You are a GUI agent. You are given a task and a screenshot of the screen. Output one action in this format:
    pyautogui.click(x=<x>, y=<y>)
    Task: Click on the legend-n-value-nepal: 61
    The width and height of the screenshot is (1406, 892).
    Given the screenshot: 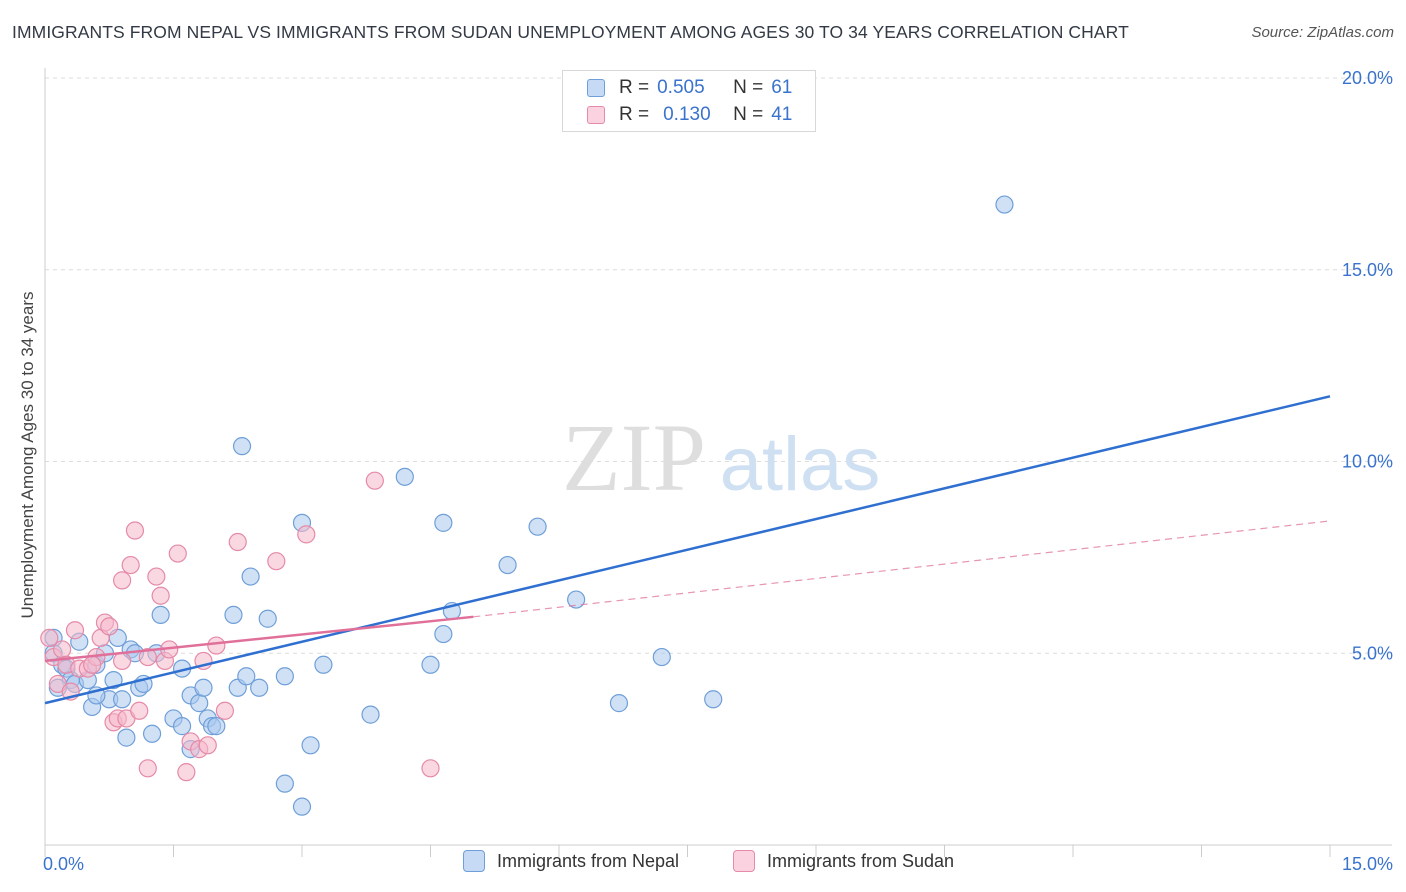 What is the action you would take?
    pyautogui.click(x=782, y=87)
    